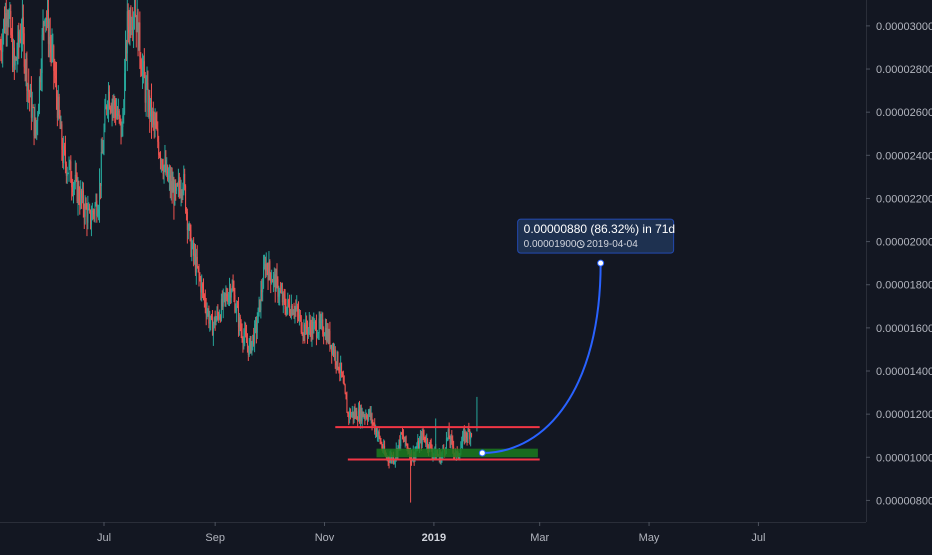 The width and height of the screenshot is (932, 555). What do you see at coordinates (601, 263) in the screenshot?
I see `projection-end-point` at bounding box center [601, 263].